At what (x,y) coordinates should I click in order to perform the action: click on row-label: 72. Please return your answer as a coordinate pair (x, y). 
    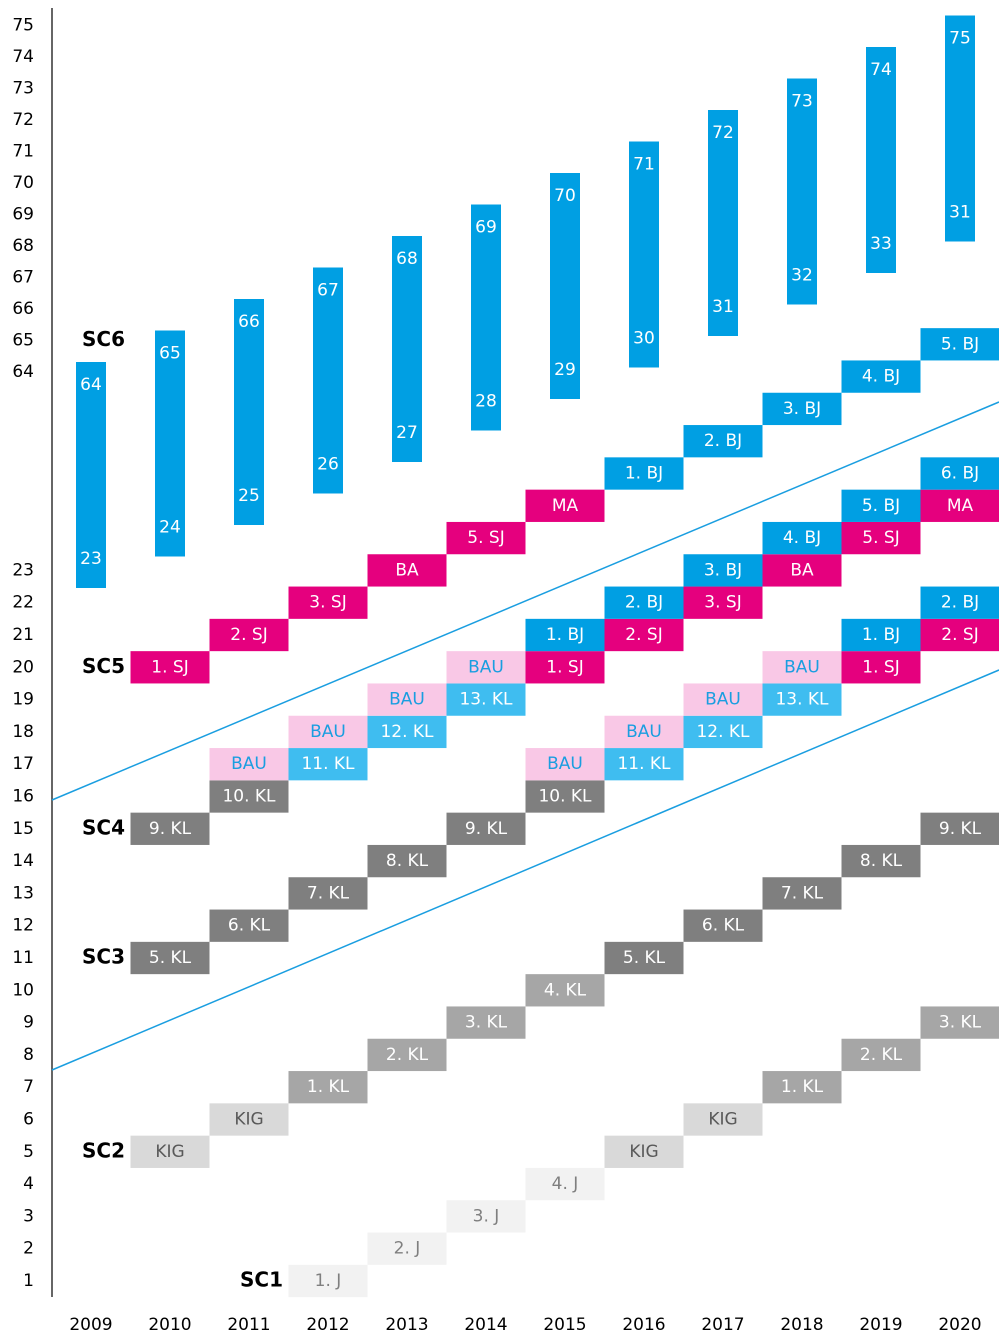
    Looking at the image, I should click on (23, 120).